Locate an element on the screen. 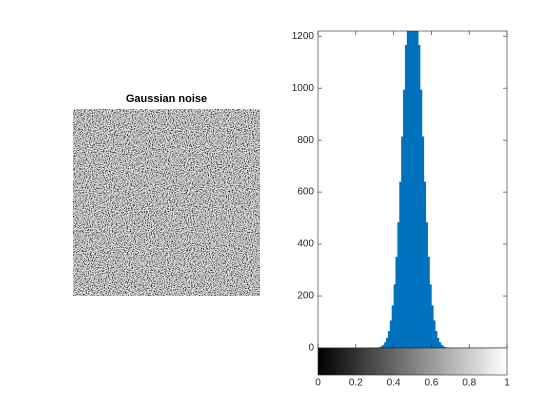 This screenshot has width=560, height=420. y-tick-label: 800 is located at coordinates (305, 140).